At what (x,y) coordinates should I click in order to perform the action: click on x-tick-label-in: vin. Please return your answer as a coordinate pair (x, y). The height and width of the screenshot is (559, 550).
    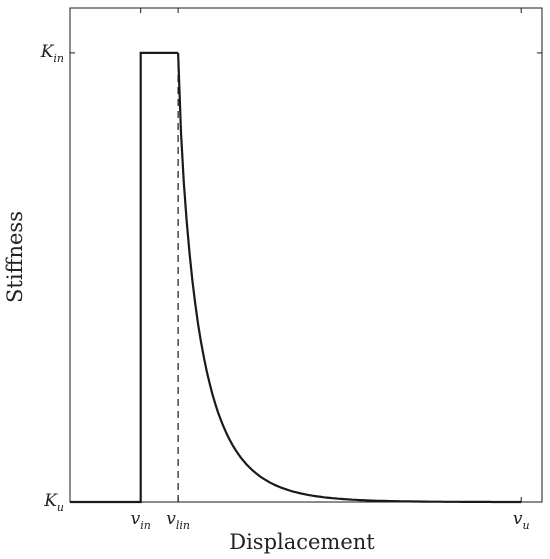
    Looking at the image, I should click on (141, 520).